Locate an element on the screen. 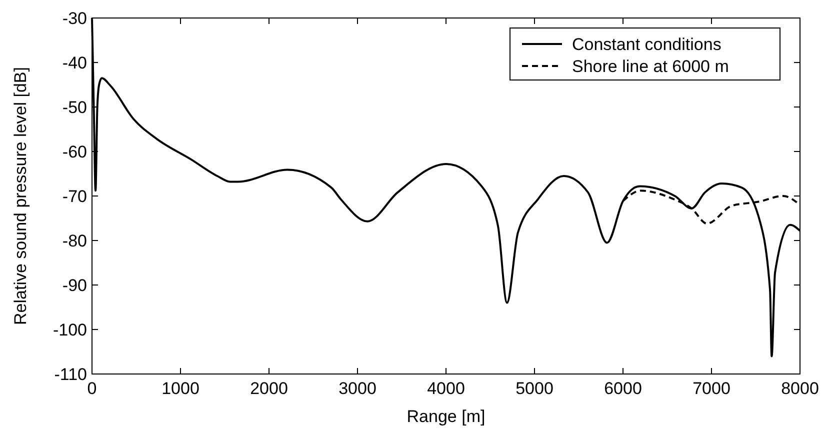 Image resolution: width=828 pixels, height=434 pixels. y-tick-label: -100 is located at coordinates (69, 330).